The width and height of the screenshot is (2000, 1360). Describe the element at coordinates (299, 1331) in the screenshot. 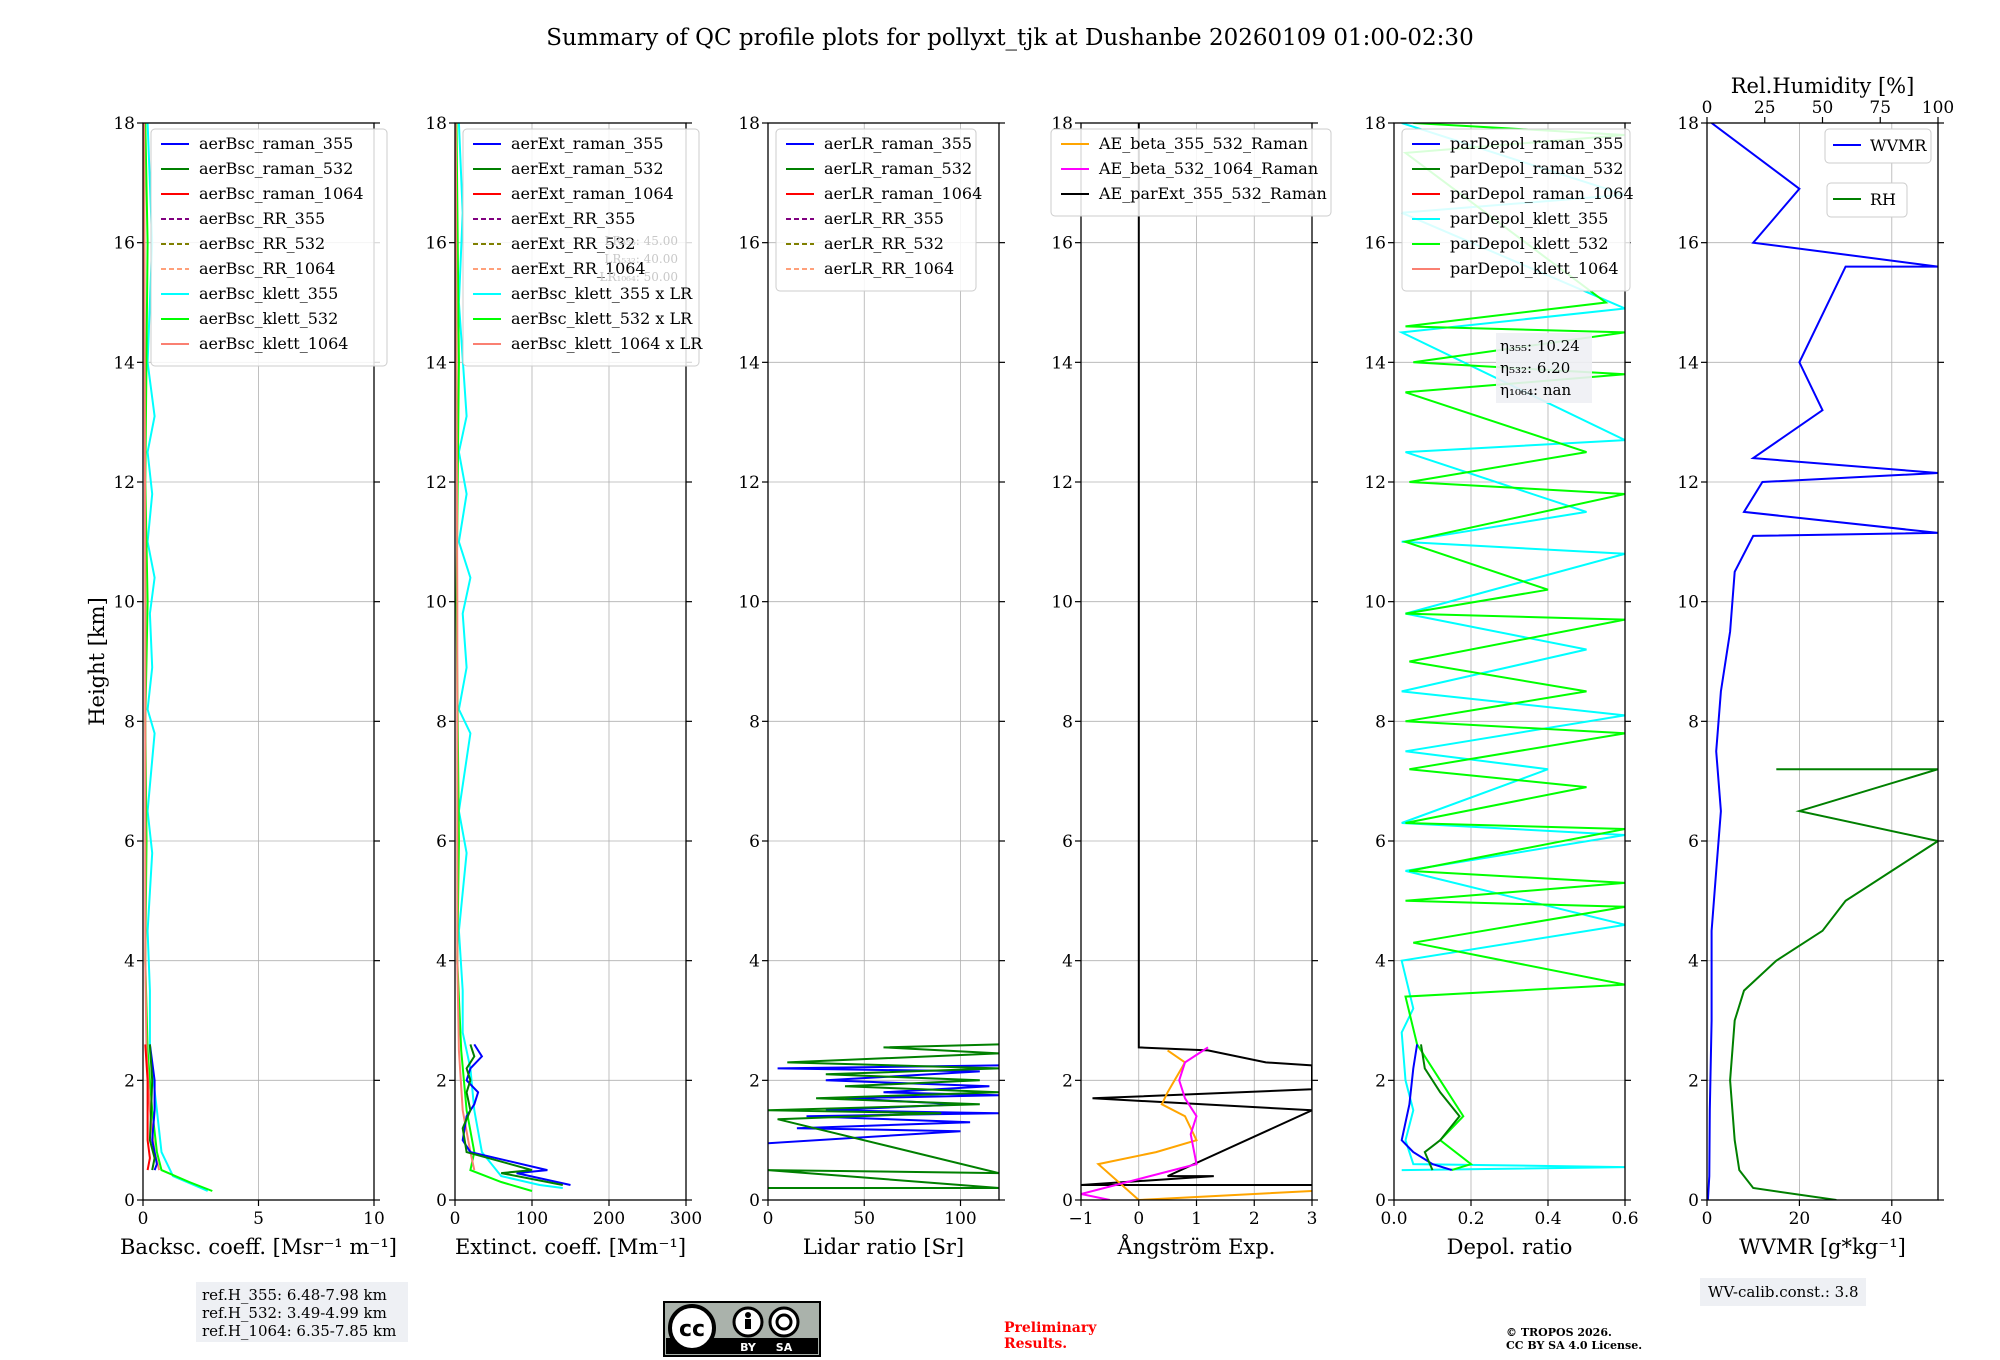

I see `ref-height-1064: ref.H_1064: 6.35-7.85 km` at that location.